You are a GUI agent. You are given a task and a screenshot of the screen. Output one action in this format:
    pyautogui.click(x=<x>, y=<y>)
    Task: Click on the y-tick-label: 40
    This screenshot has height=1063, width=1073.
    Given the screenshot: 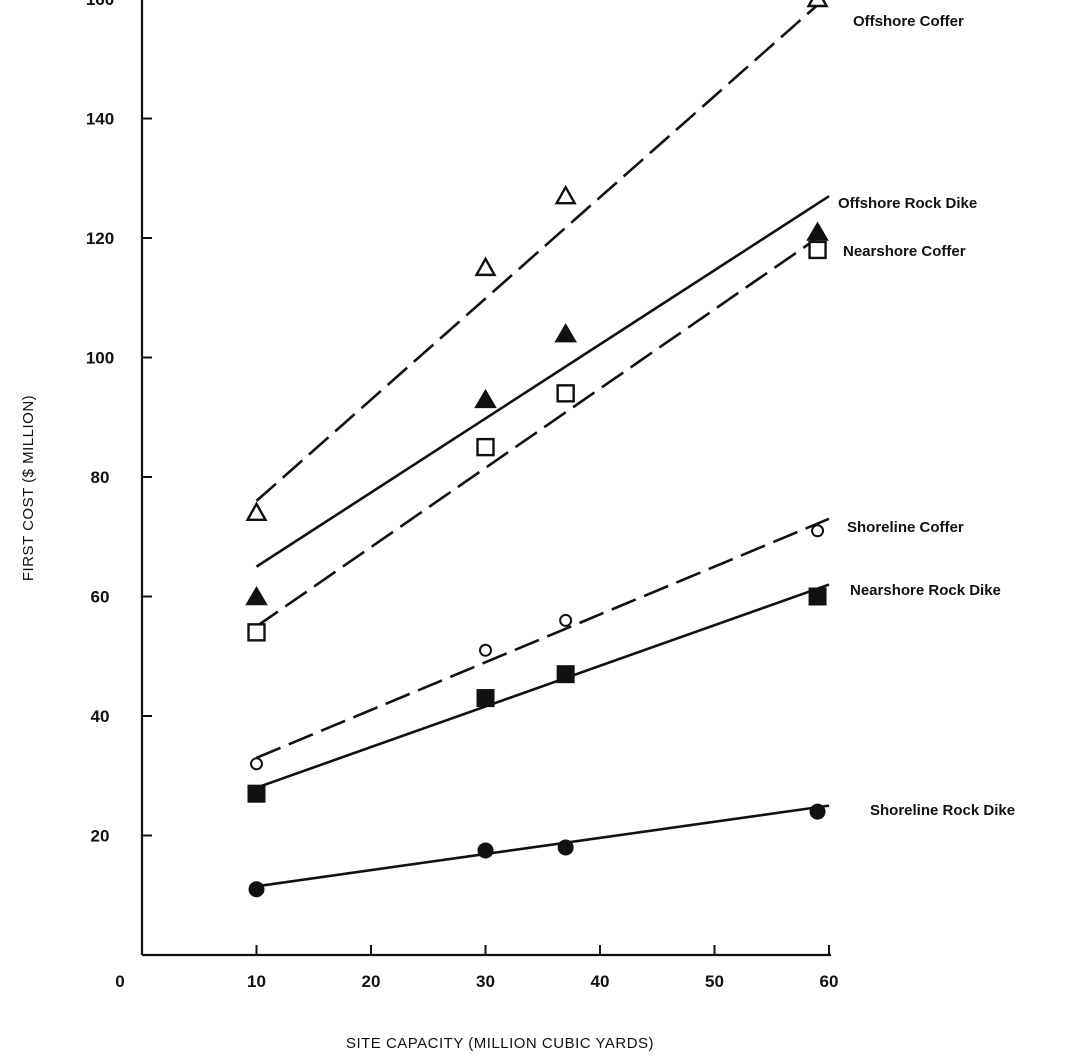 What is the action you would take?
    pyautogui.click(x=100, y=716)
    